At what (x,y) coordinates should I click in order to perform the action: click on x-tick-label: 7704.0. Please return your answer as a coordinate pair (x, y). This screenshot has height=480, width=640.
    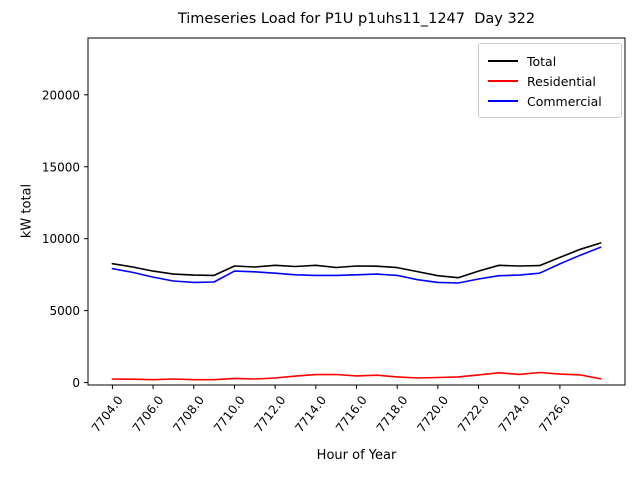
    Looking at the image, I should click on (107, 414).